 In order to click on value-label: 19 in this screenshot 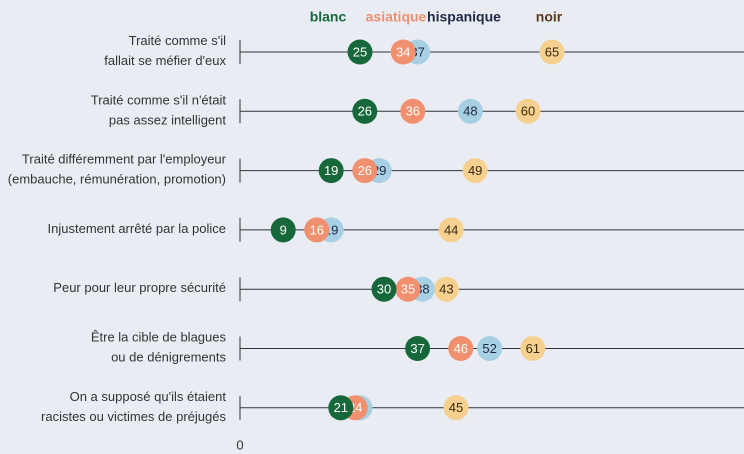, I will do `click(331, 170)`.